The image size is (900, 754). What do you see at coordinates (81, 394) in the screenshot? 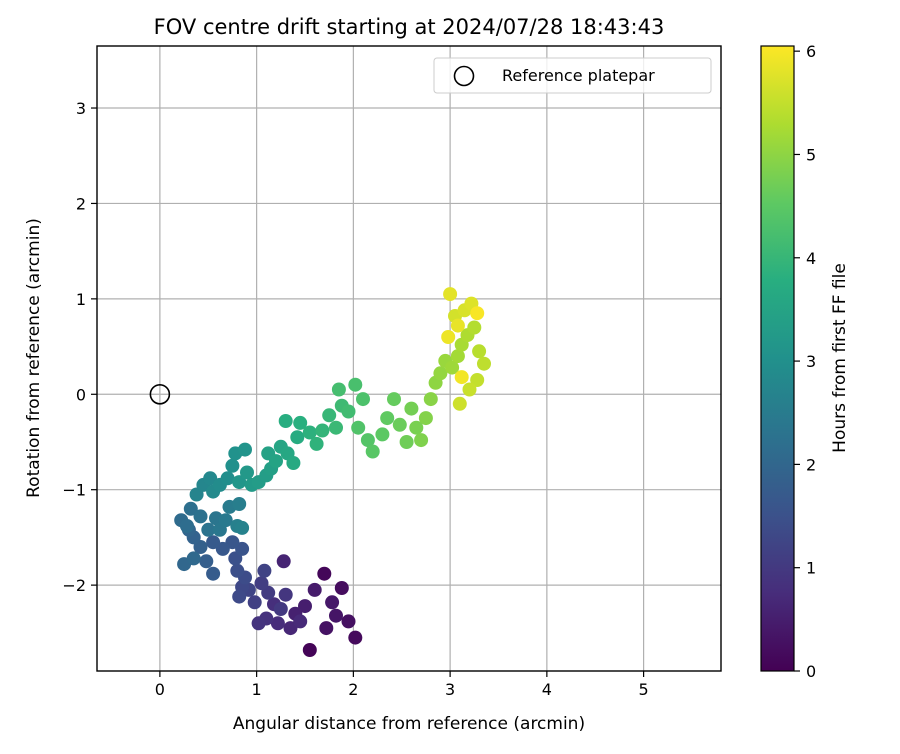
I see `y-tick-label: 0` at bounding box center [81, 394].